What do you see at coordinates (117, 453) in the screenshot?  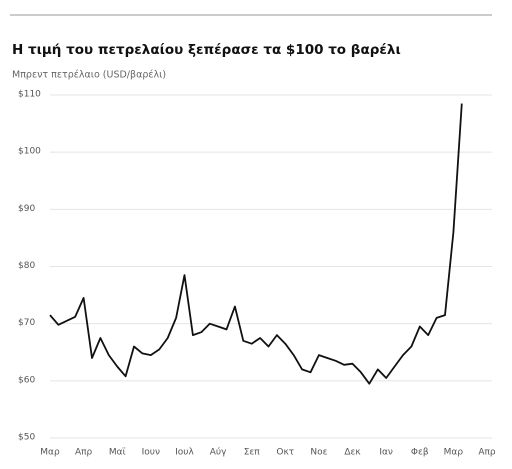 I see `x-tick-label: Μαϊ` at bounding box center [117, 453].